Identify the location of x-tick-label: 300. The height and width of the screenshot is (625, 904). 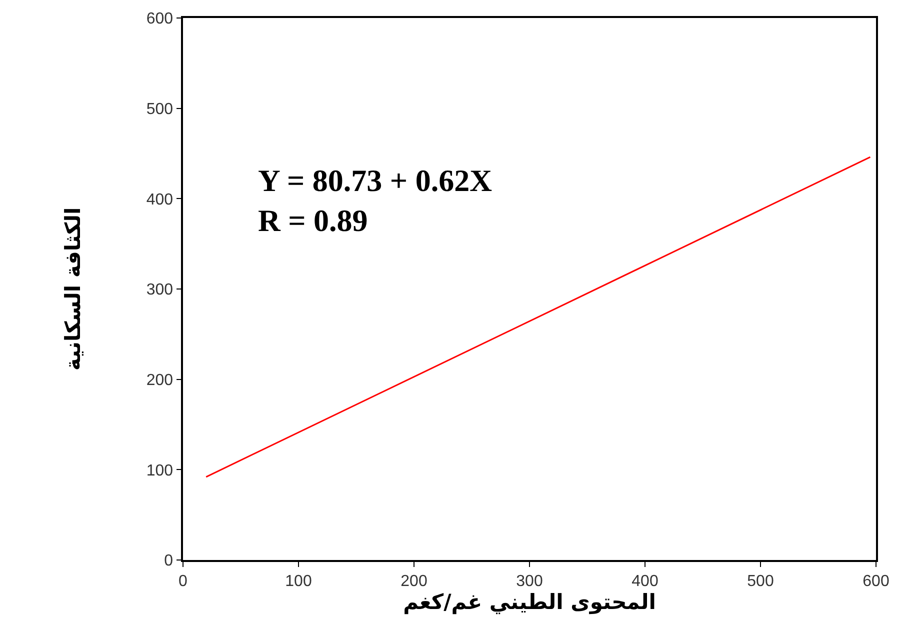
(529, 581).